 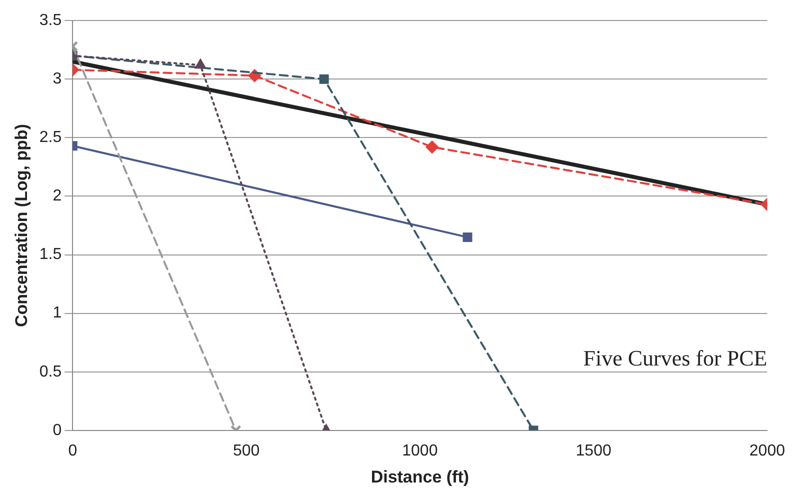 What do you see at coordinates (57, 313) in the screenshot?
I see `y-tick-label: 1` at bounding box center [57, 313].